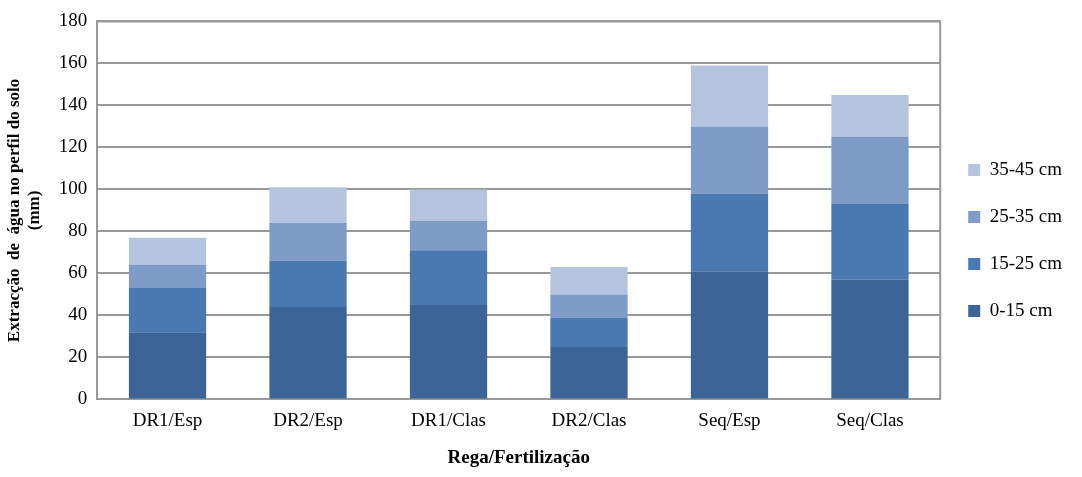  Describe the element at coordinates (78, 272) in the screenshot. I see `y-tick-label: 60` at that location.